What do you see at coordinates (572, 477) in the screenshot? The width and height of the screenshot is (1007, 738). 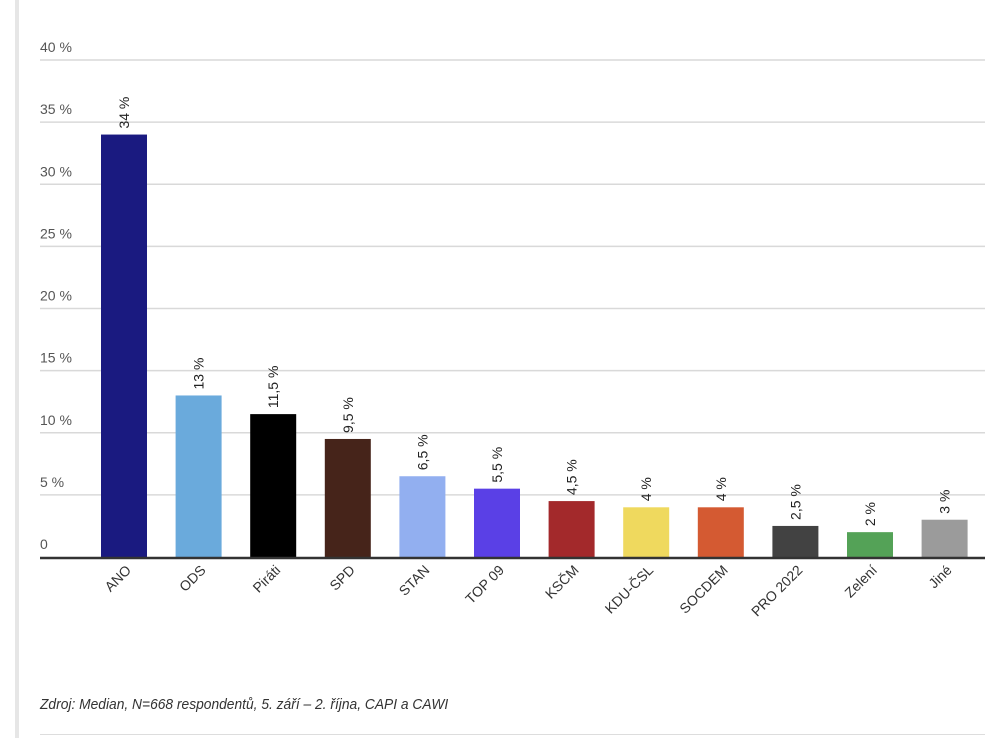 I see `data-label: 4,5 %` at bounding box center [572, 477].